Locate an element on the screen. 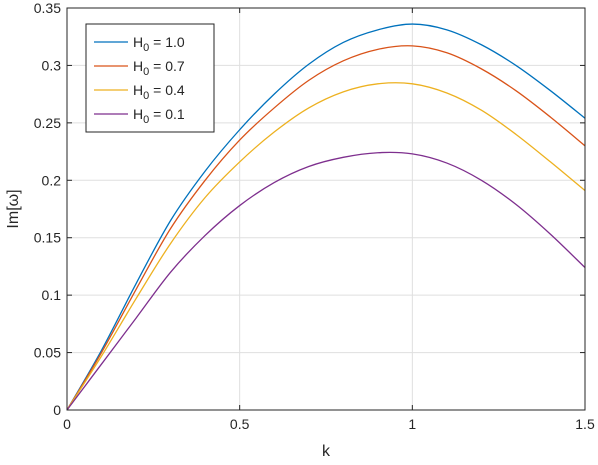  x-tick-label: 0.5 is located at coordinates (240, 424).